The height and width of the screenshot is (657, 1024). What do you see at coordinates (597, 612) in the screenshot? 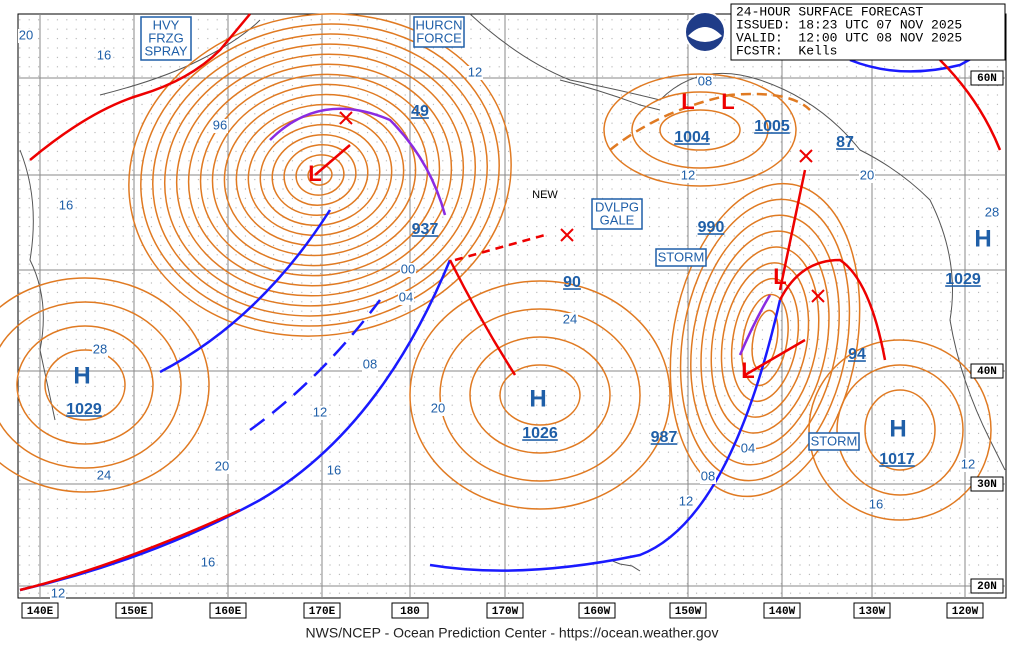
I see `lon-label: 160W` at bounding box center [597, 612].